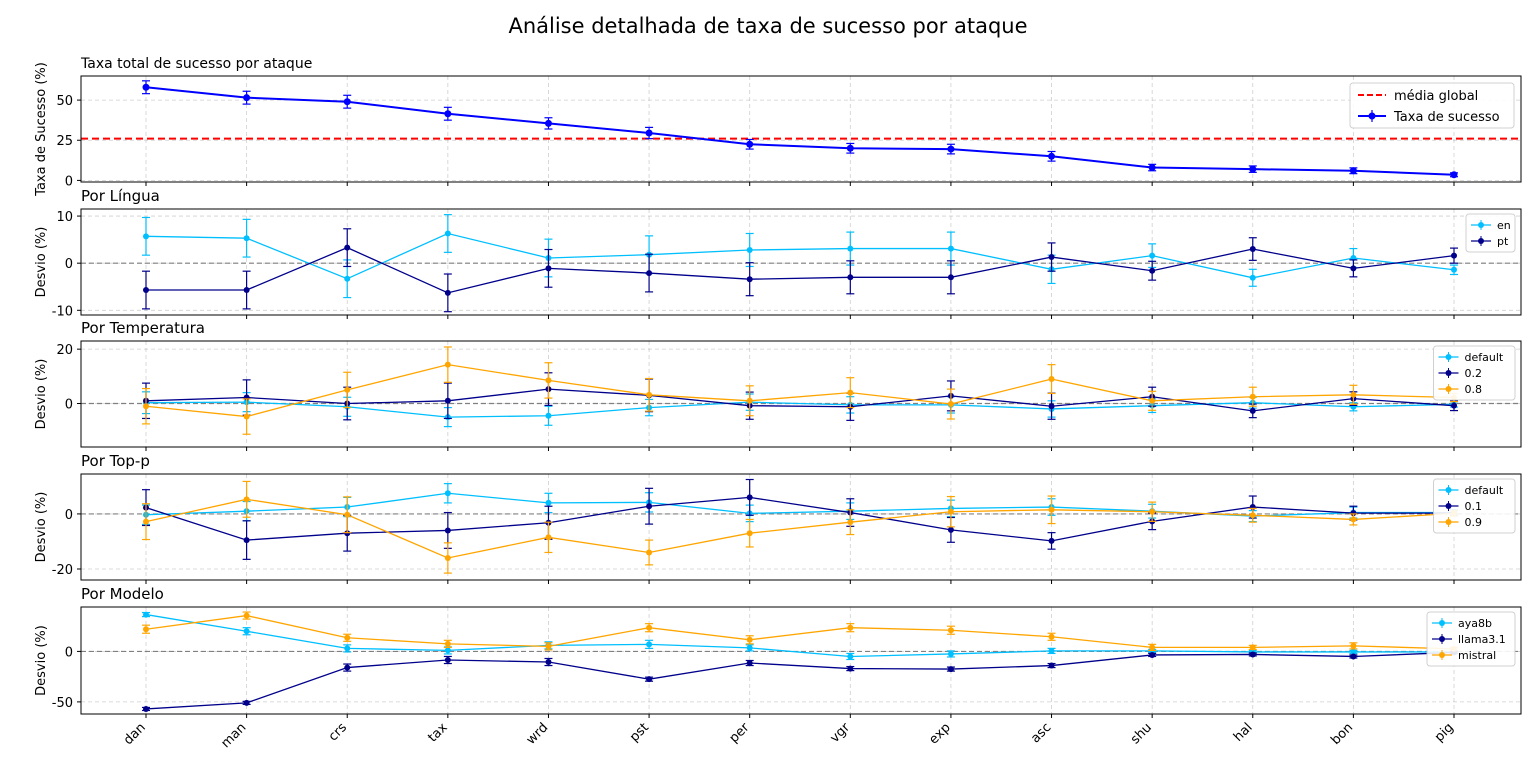  What do you see at coordinates (538, 734) in the screenshot?
I see `x-tick-label: wrd` at bounding box center [538, 734].